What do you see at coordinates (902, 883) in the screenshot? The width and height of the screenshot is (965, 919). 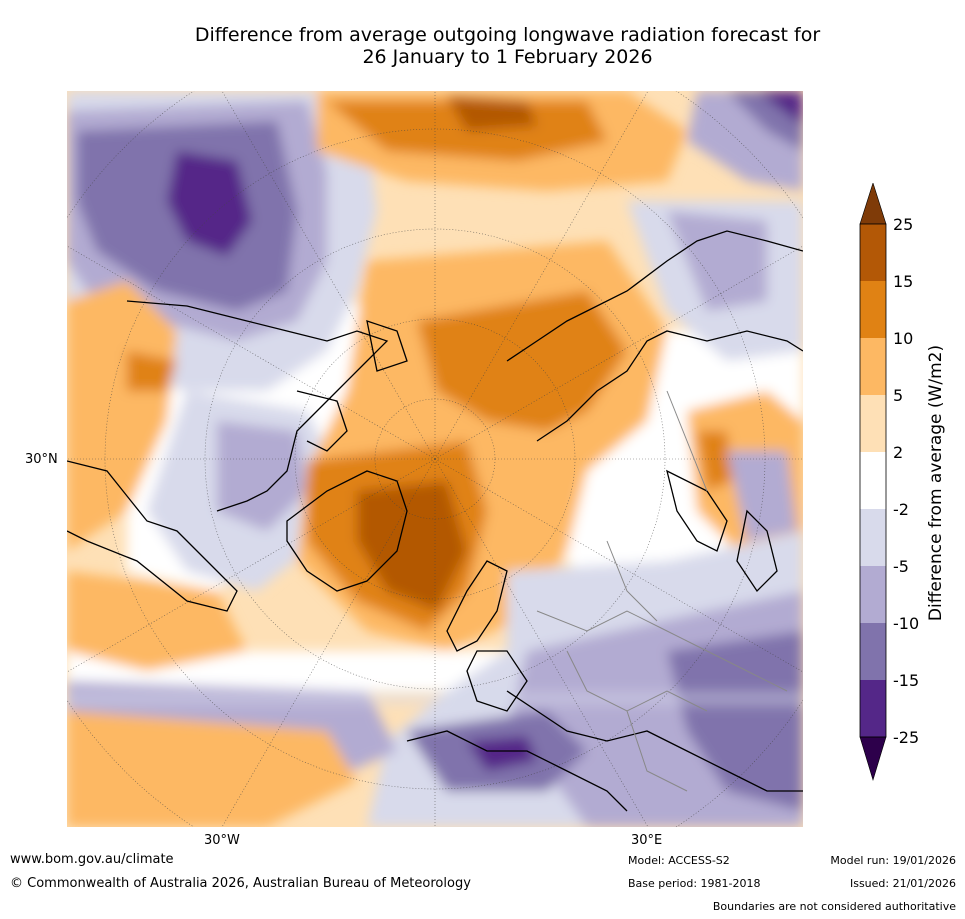 I see `footer-issued: Issued: 21/01/2026` at bounding box center [902, 883].